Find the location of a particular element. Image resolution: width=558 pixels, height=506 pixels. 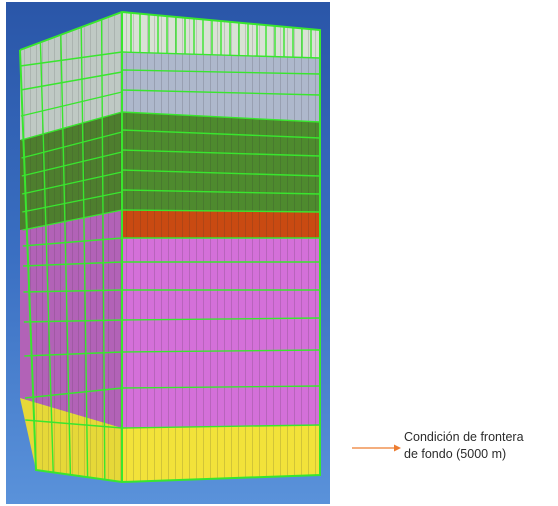

boundary-label-line1: Condición de frontera is located at coordinates (464, 437).